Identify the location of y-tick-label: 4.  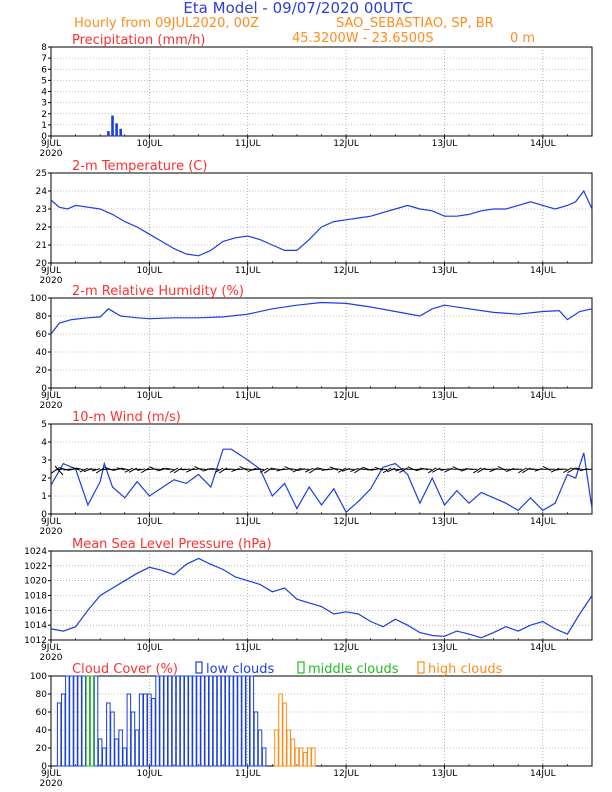
(44, 93).